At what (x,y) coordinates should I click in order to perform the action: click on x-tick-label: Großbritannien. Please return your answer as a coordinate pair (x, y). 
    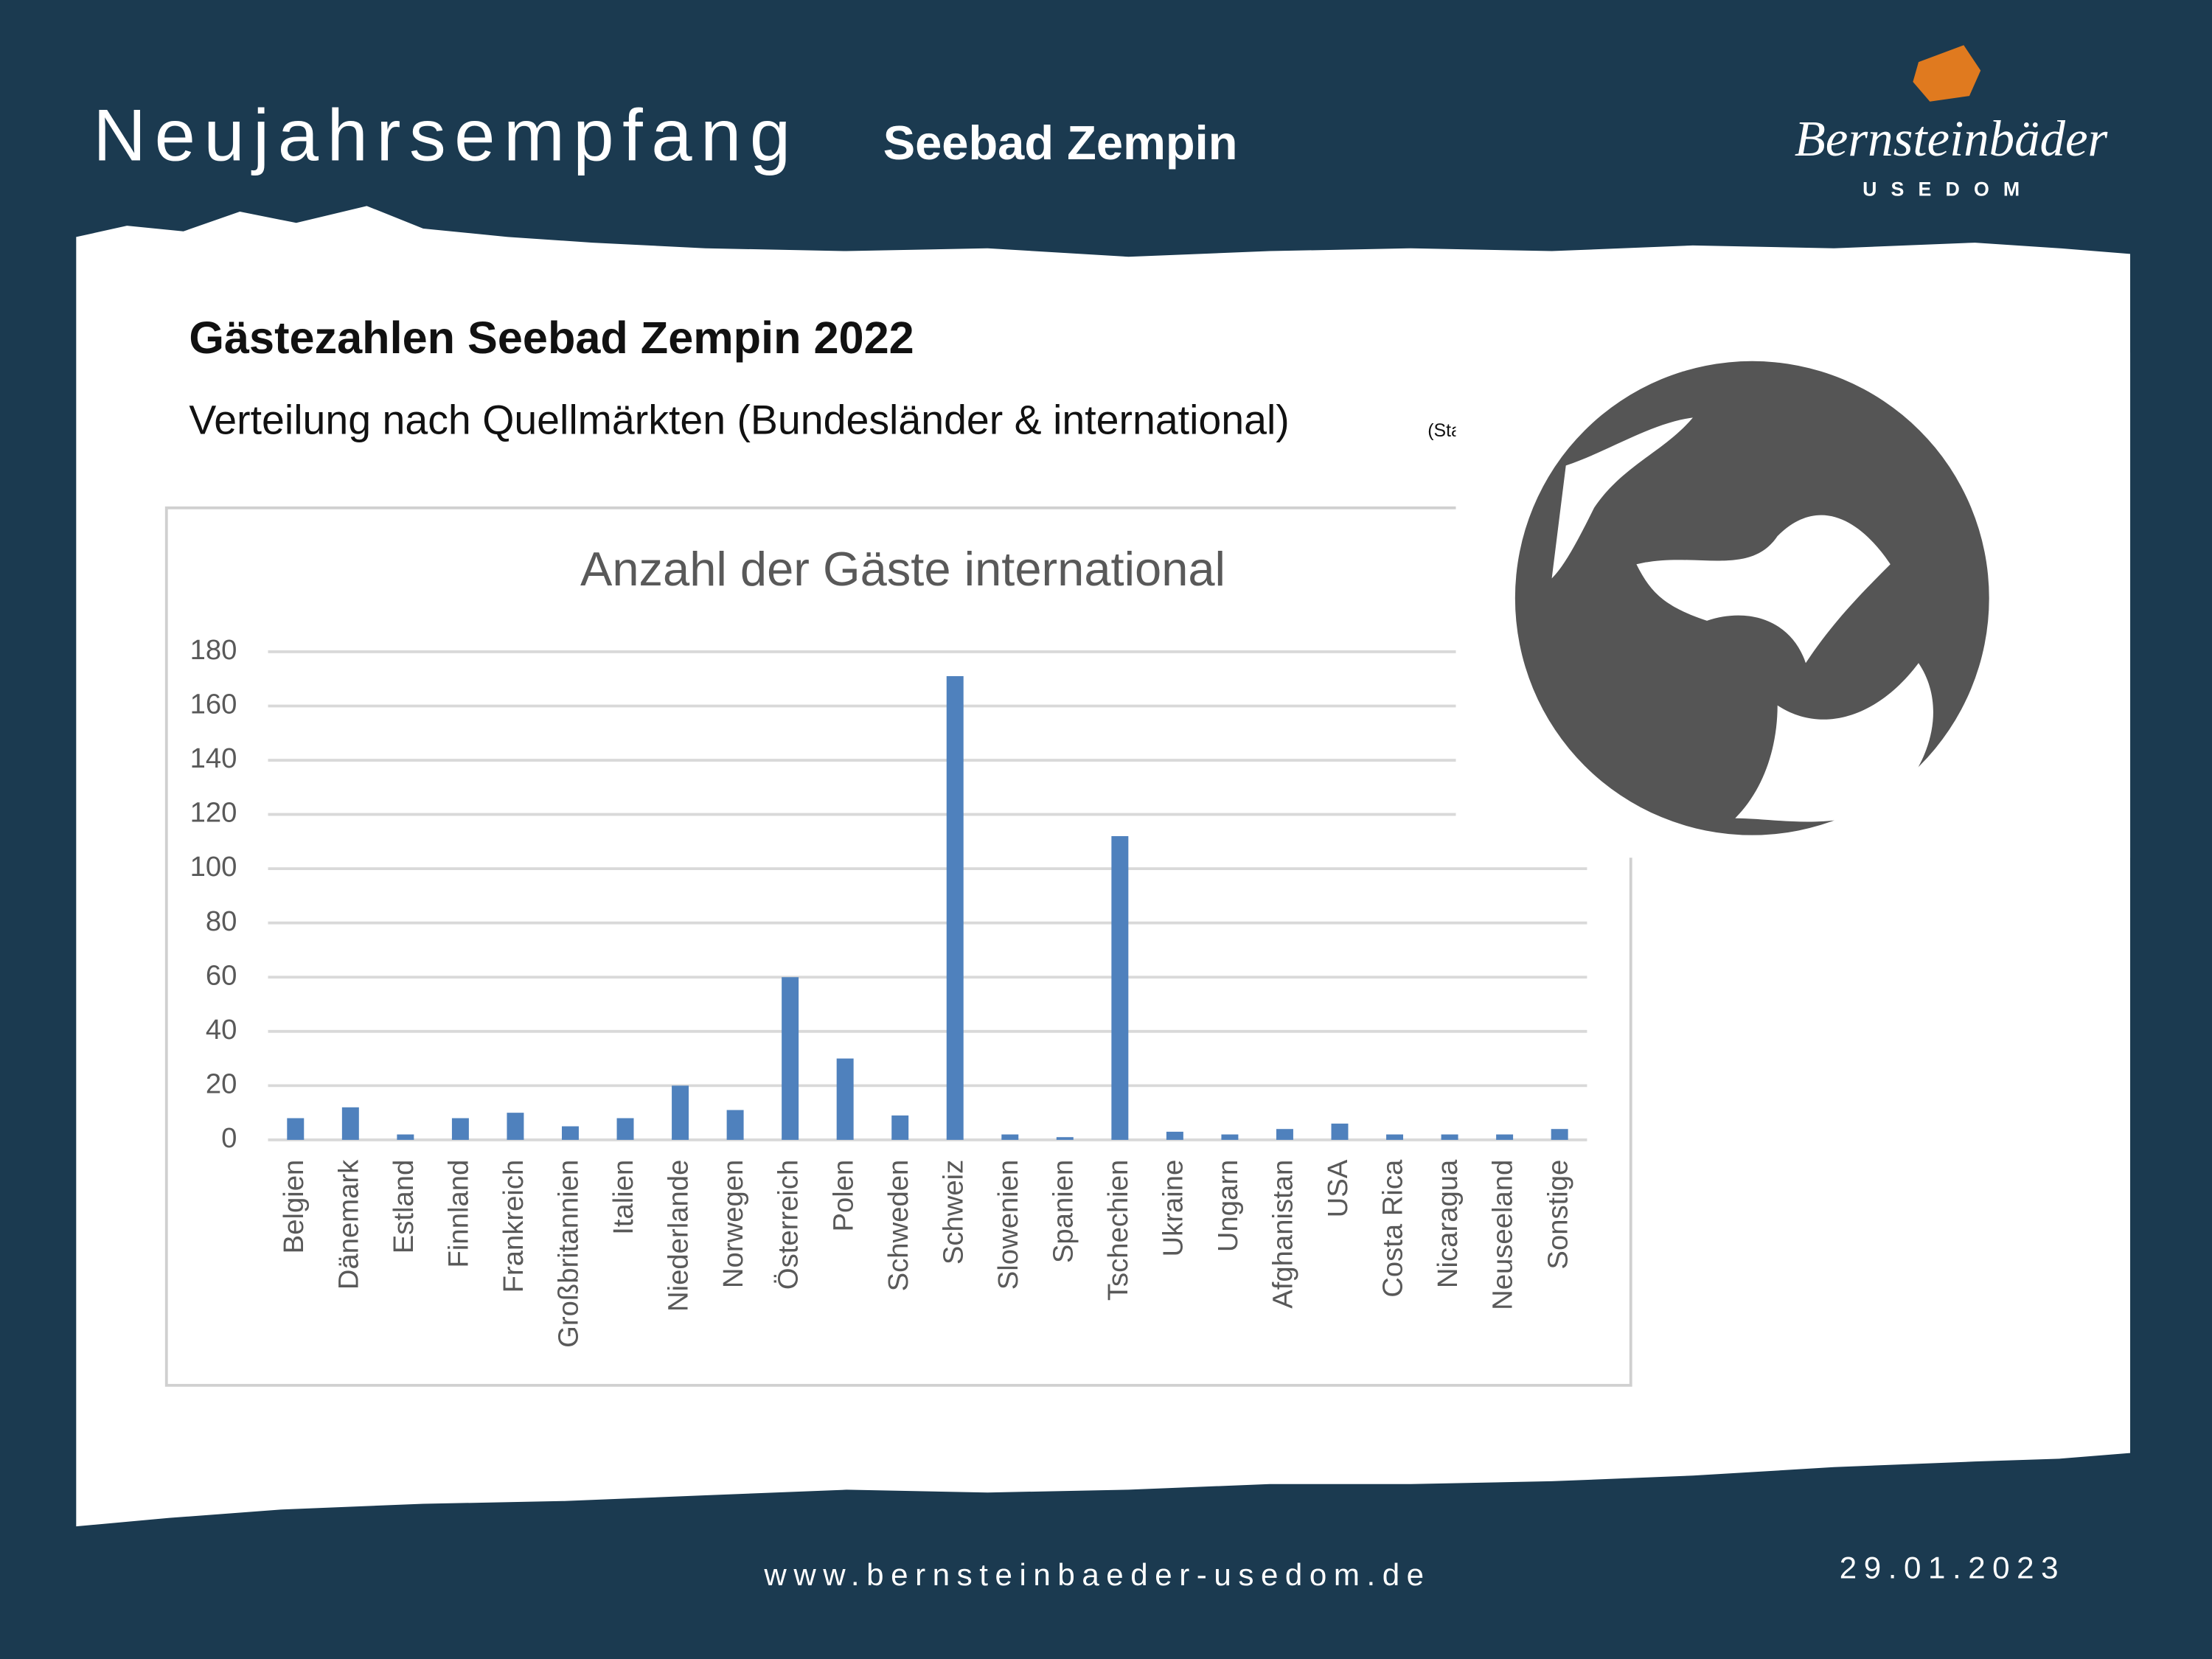
    Looking at the image, I should click on (569, 1254).